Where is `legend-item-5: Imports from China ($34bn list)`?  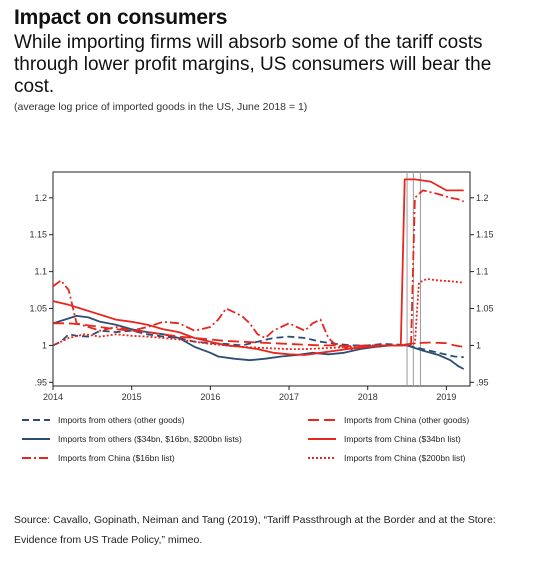
legend-item-5: Imports from China ($34bn list) is located at coordinates (384, 439).